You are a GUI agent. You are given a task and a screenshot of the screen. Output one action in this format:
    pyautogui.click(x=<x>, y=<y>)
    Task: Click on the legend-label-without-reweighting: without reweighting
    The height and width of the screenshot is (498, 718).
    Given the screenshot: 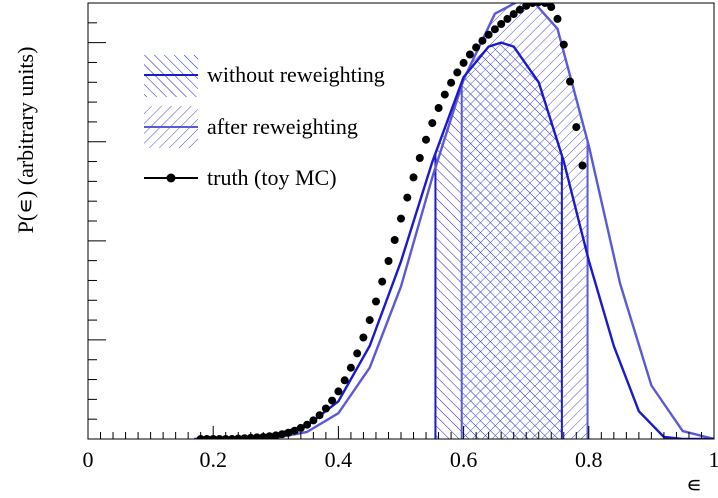 What is the action you would take?
    pyautogui.click(x=296, y=74)
    